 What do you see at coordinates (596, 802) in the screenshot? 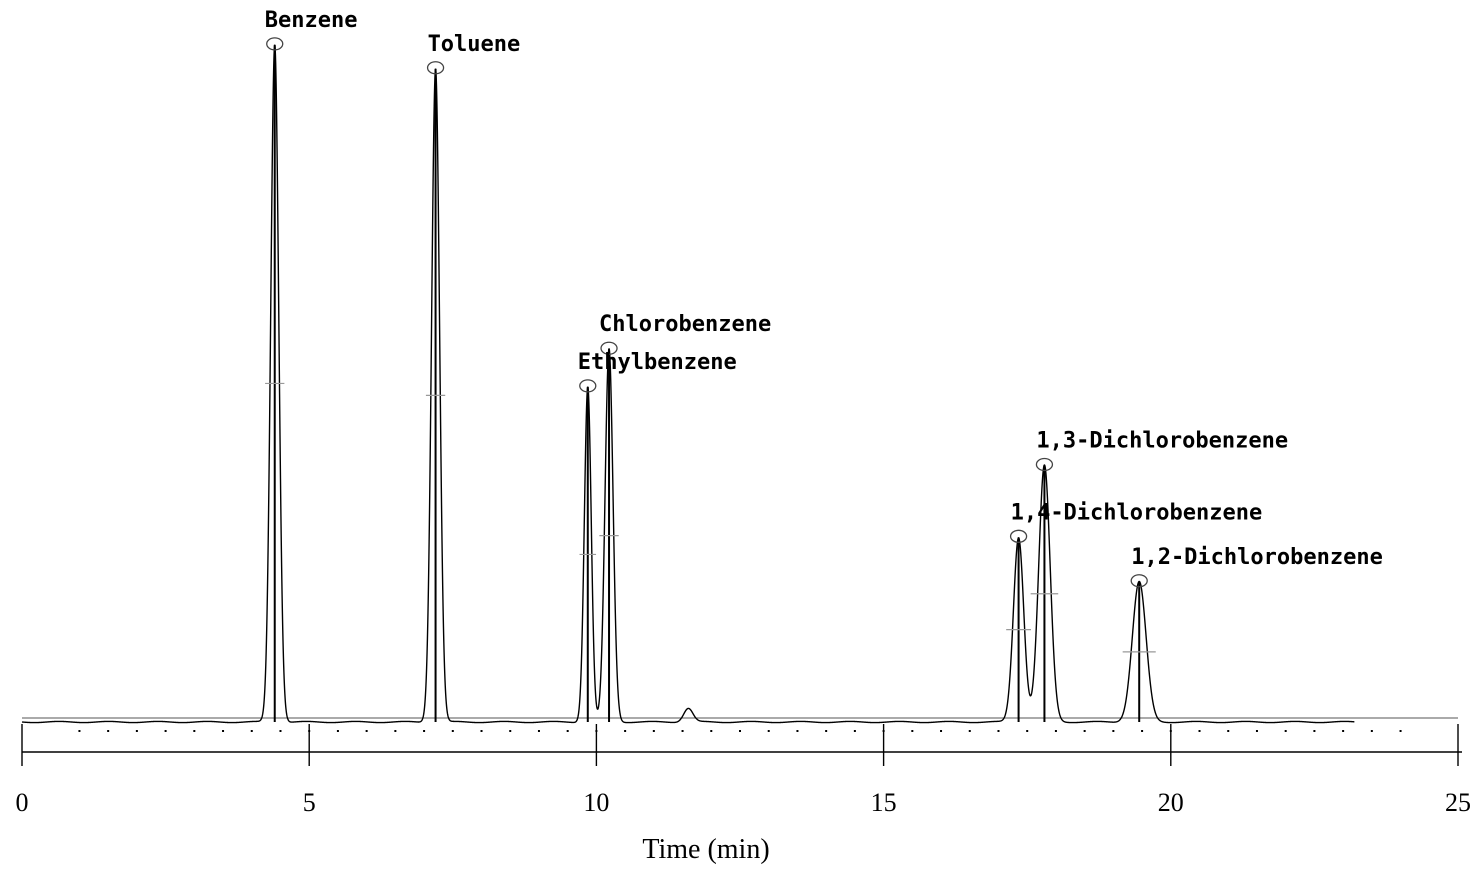
I see `x-tick-label: 10` at bounding box center [596, 802].